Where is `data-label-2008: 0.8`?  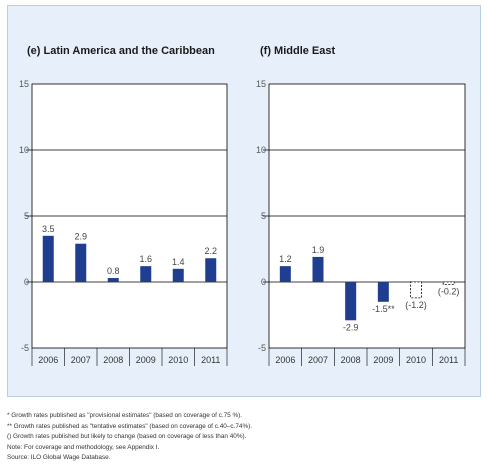
data-label-2008: 0.8 is located at coordinates (113, 271).